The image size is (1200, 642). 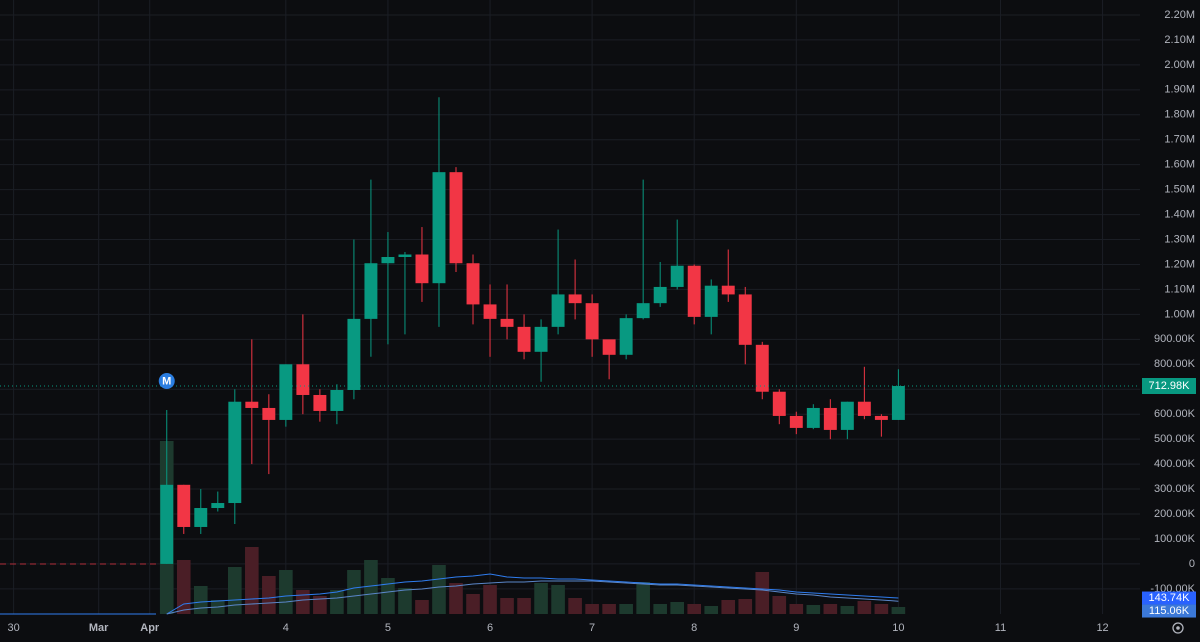 What do you see at coordinates (1175, 464) in the screenshot?
I see `y-tick-label: 400.00K` at bounding box center [1175, 464].